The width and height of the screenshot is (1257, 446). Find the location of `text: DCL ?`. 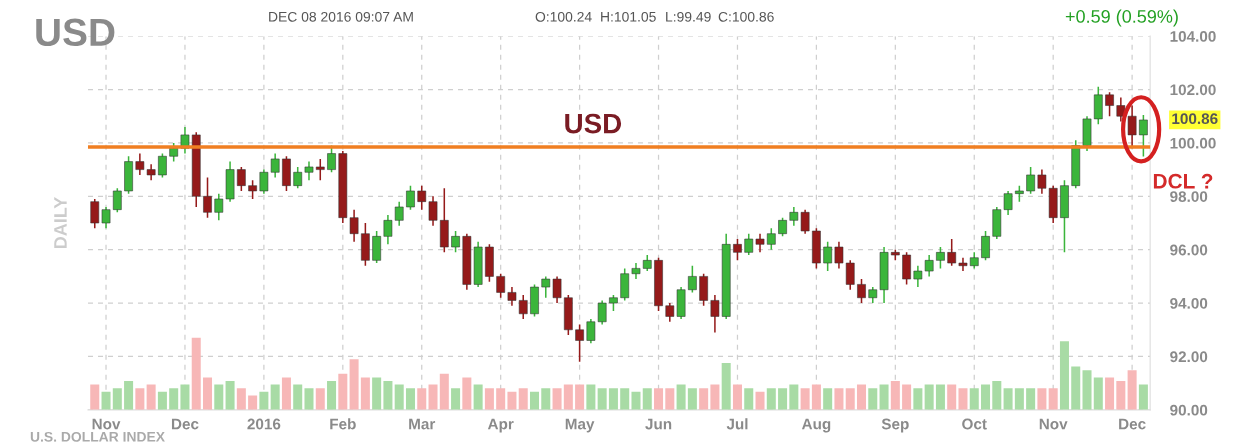

text: DCL ? is located at coordinates (1183, 181).